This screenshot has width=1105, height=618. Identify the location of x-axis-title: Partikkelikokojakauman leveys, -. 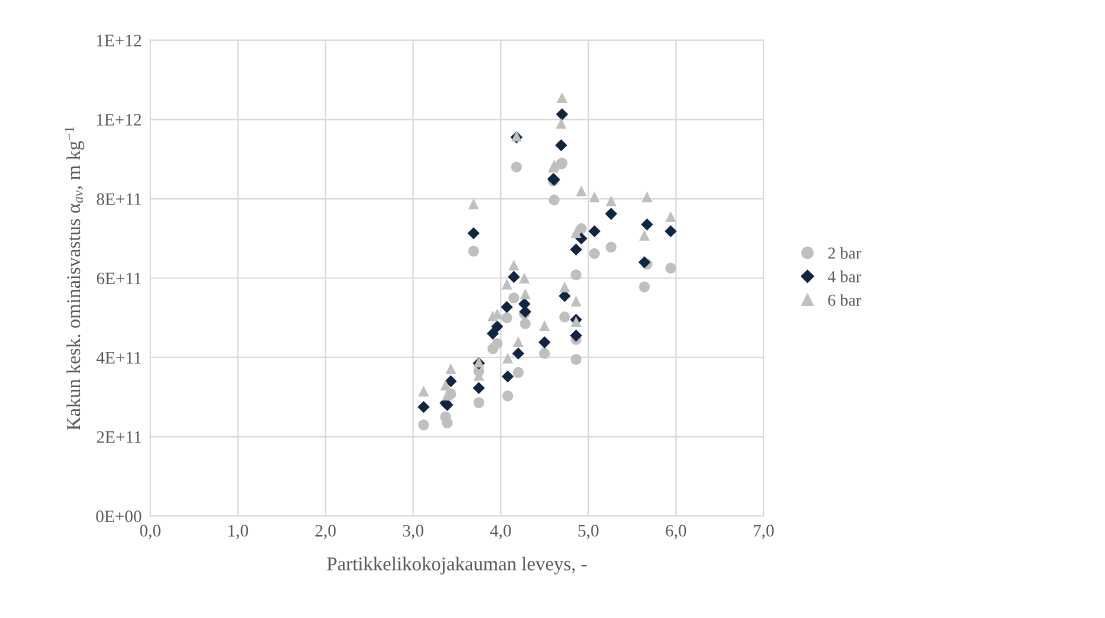
(457, 565).